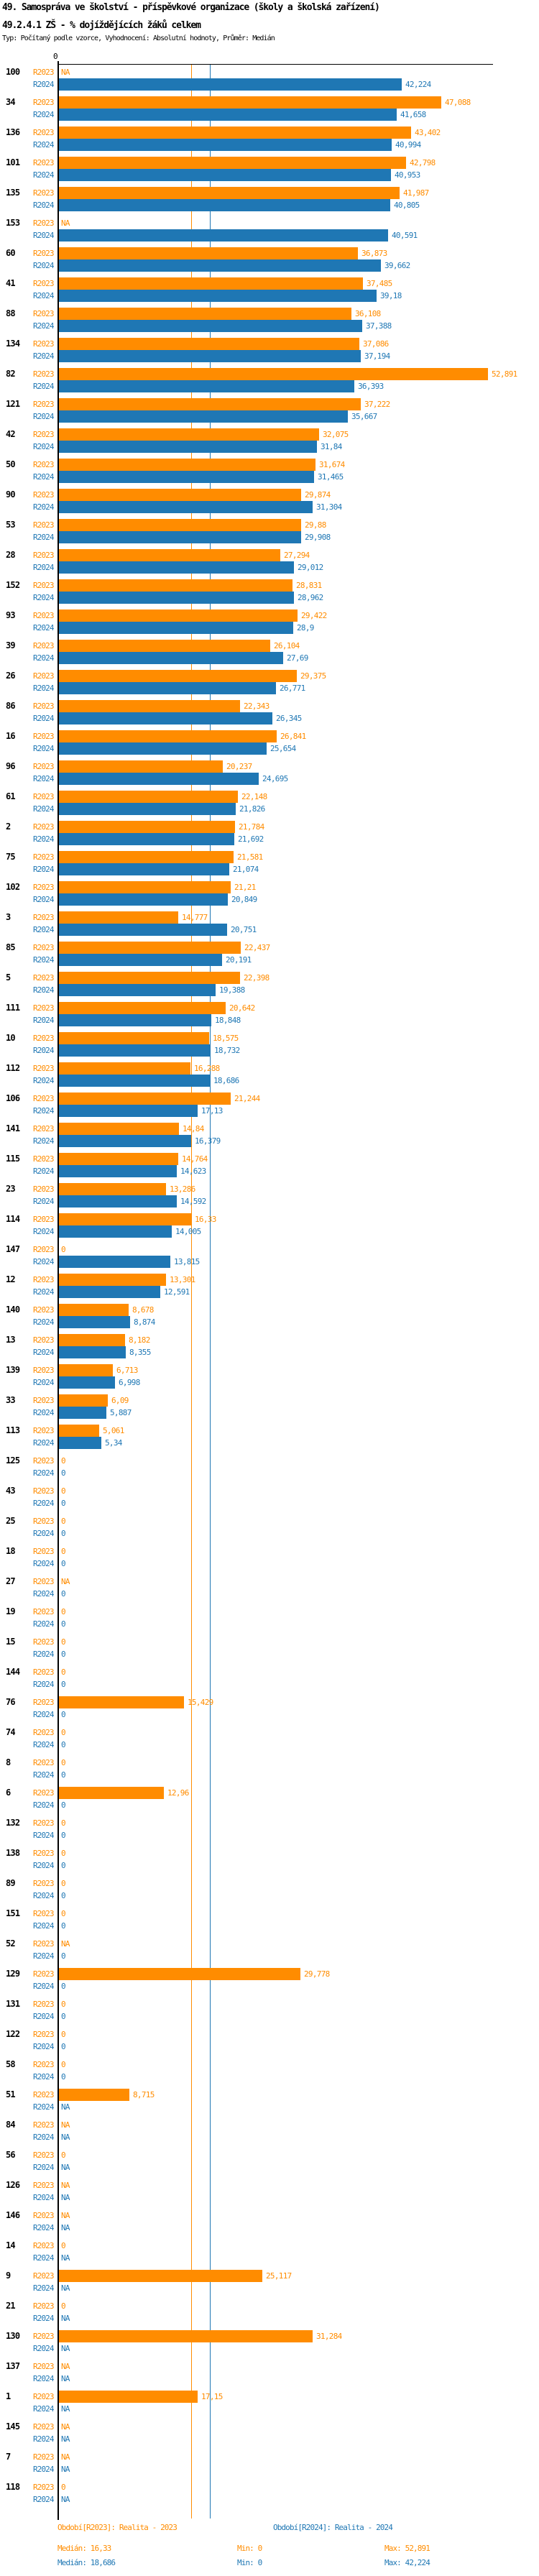 Image resolution: width=539 pixels, height=2576 pixels. I want to click on value-label-r2023: 47,088, so click(458, 102).